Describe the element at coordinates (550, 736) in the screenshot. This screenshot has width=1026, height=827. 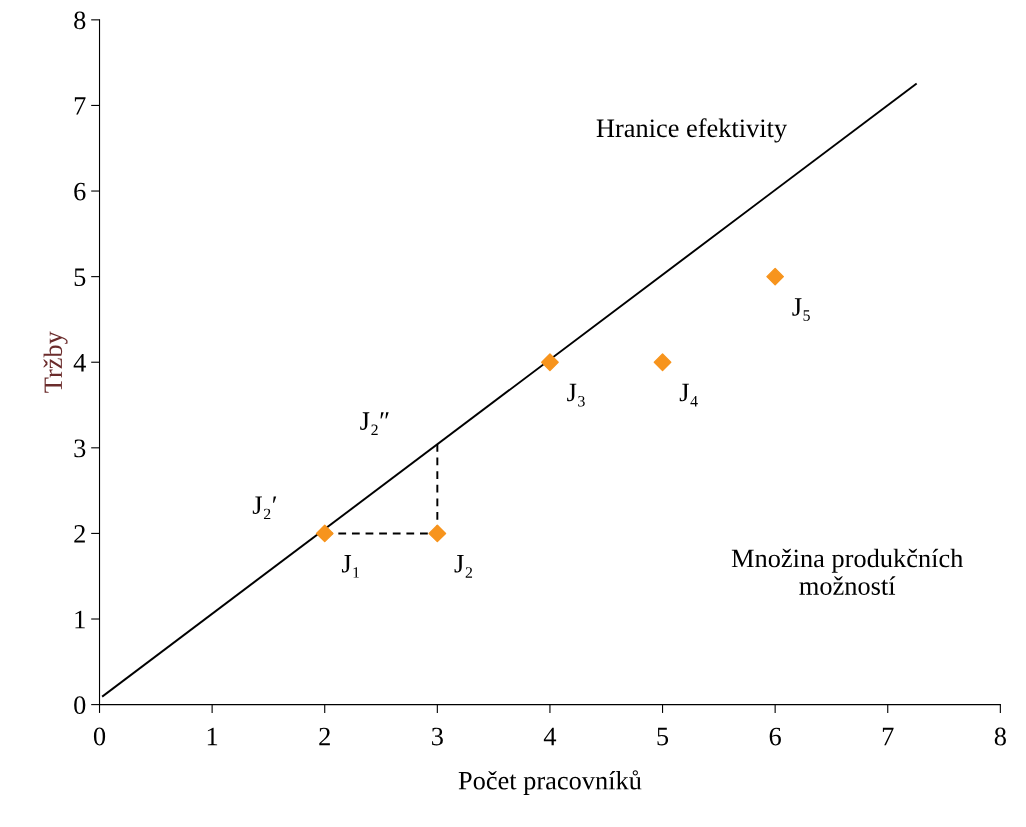
I see `x-tick-label: 4` at that location.